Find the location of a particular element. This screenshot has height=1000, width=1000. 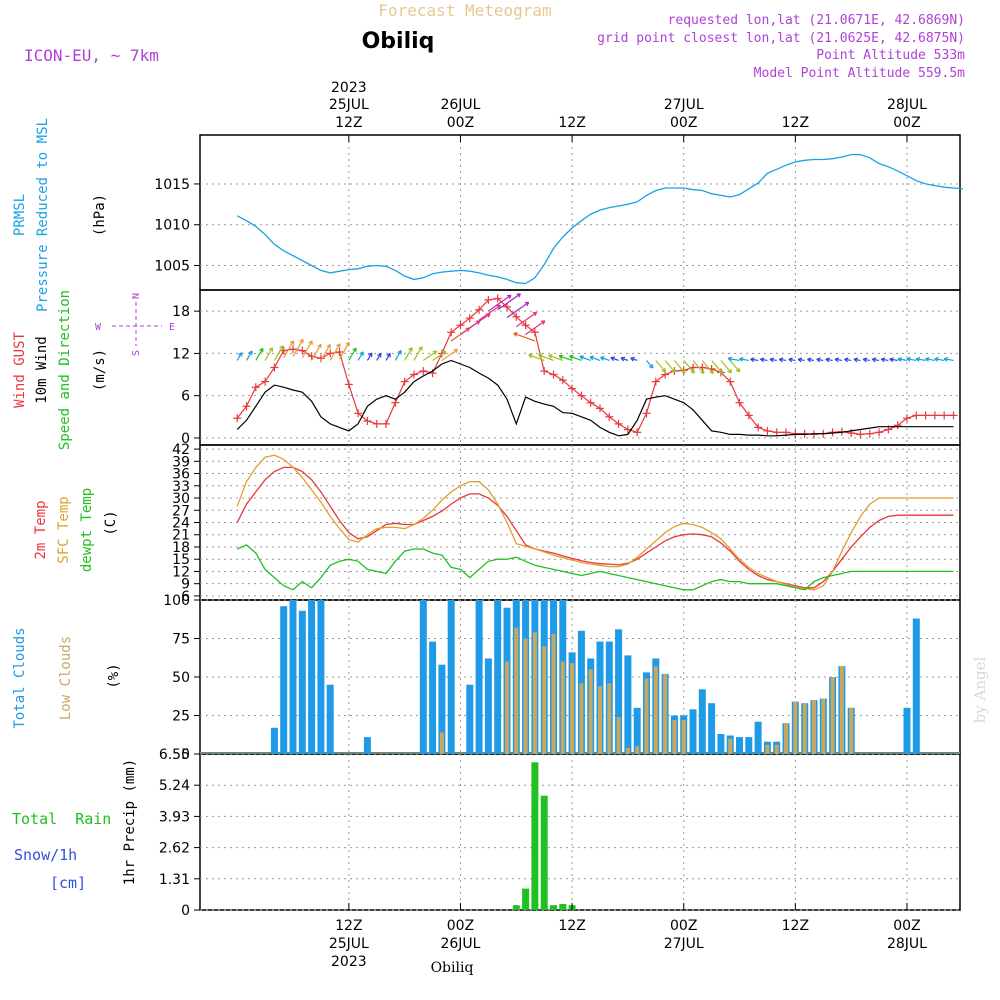

snow-unit: [cm] is located at coordinates (68, 883).